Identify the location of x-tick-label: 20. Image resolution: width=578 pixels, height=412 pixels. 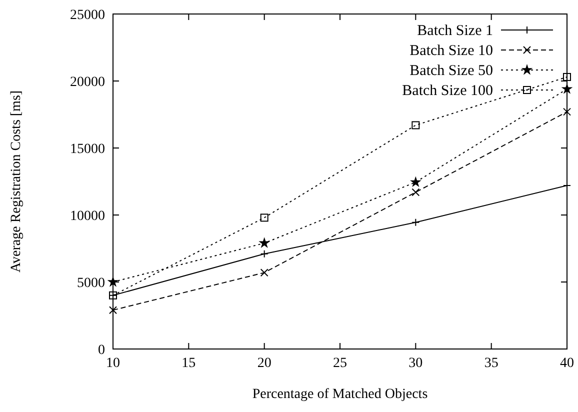
(264, 363).